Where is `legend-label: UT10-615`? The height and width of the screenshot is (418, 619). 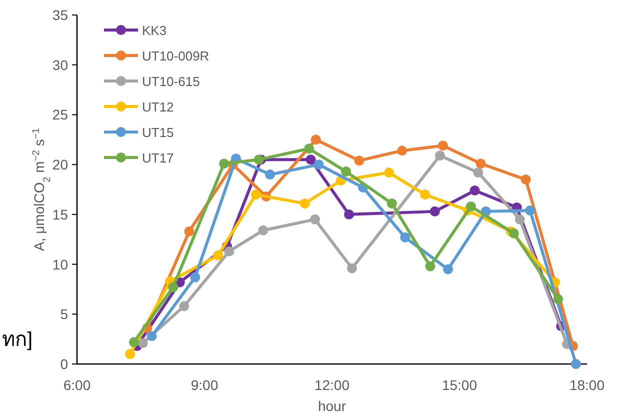 legend-label: UT10-615 is located at coordinates (171, 81).